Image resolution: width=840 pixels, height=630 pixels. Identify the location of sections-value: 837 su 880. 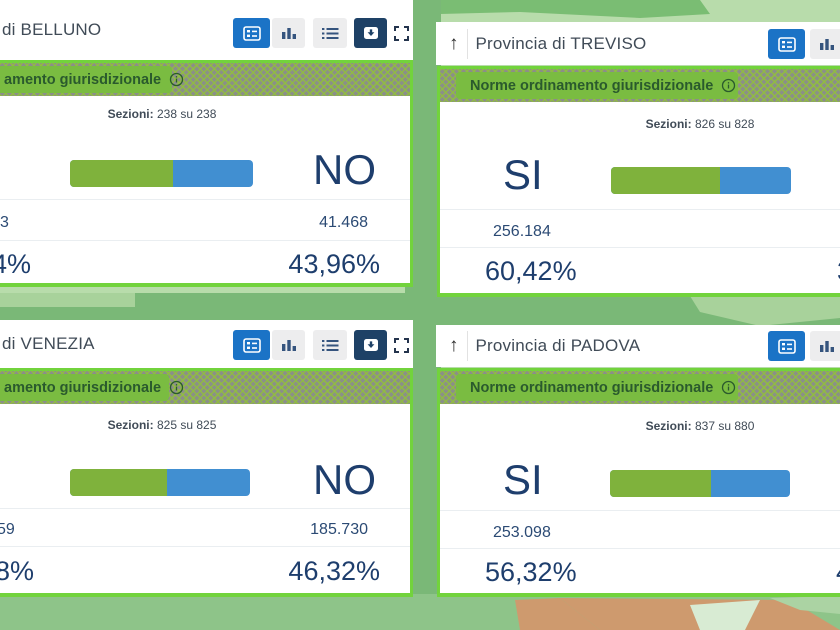
(724, 426).